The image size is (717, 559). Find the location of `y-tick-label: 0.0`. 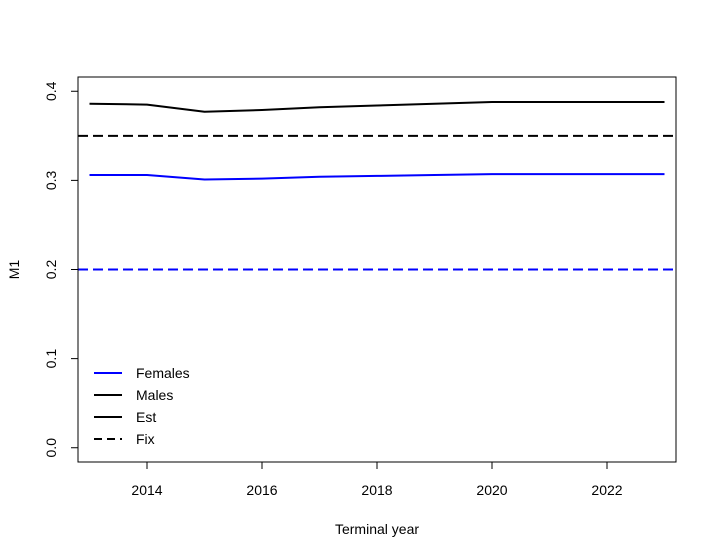

y-tick-label: 0.0 is located at coordinates (51, 448).